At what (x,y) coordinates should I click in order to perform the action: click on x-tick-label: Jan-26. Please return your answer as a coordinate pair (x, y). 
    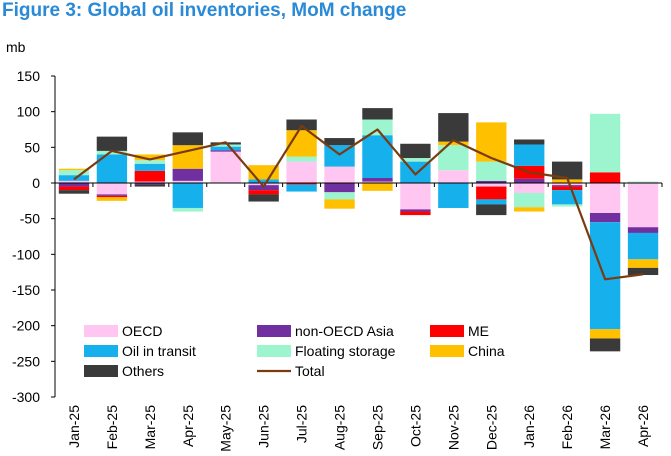
    Looking at the image, I should click on (529, 426).